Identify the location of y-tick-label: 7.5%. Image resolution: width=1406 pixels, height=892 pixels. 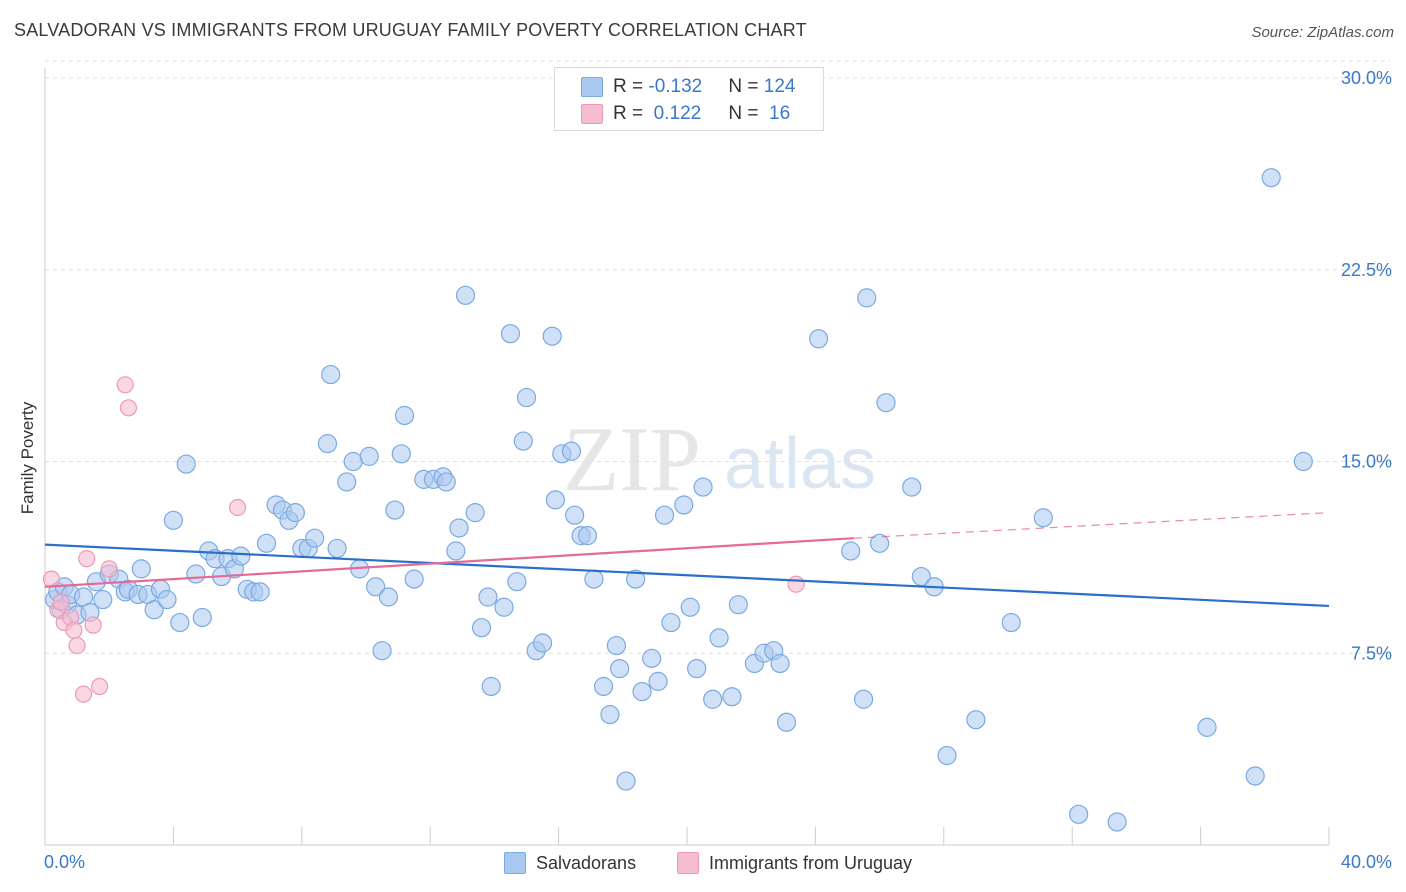
(1371, 653).